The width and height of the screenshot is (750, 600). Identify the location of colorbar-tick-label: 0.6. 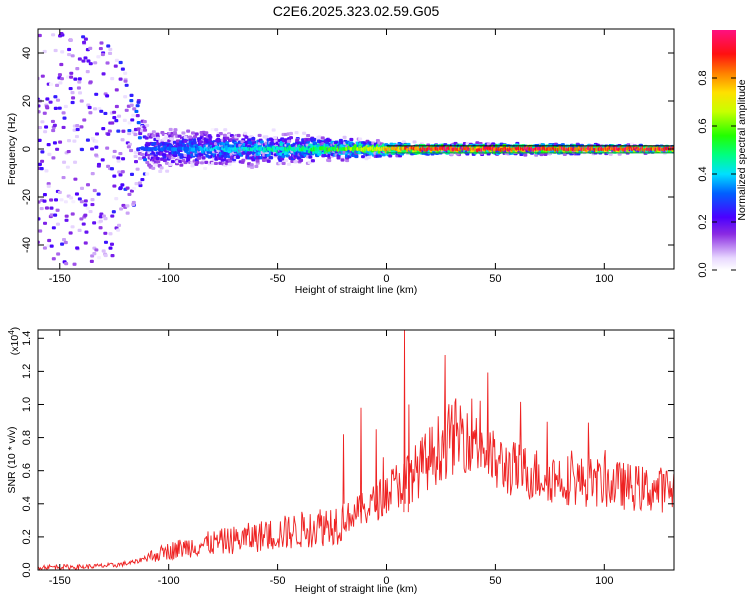
(703, 125).